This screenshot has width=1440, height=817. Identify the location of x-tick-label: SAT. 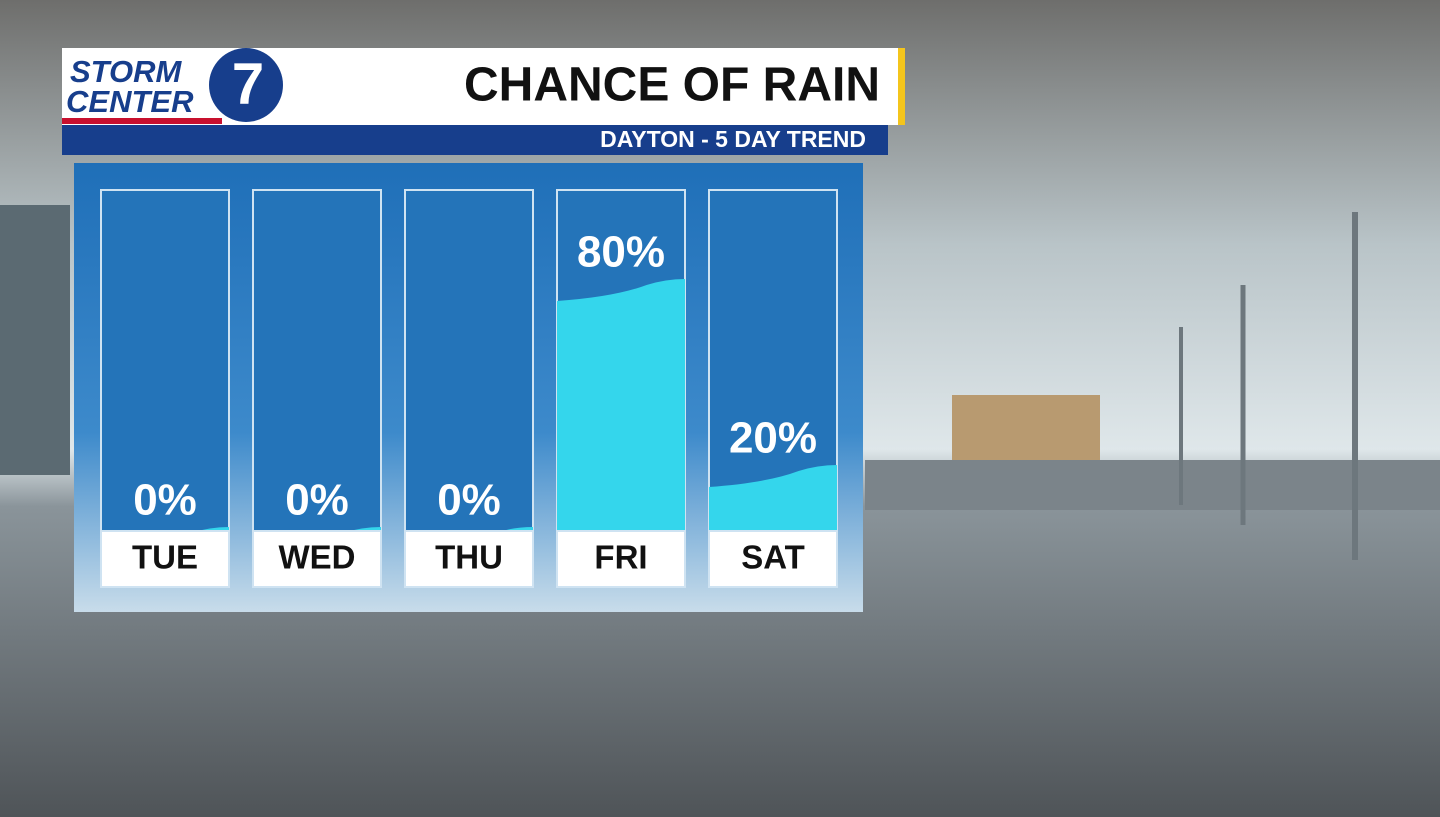
(773, 557).